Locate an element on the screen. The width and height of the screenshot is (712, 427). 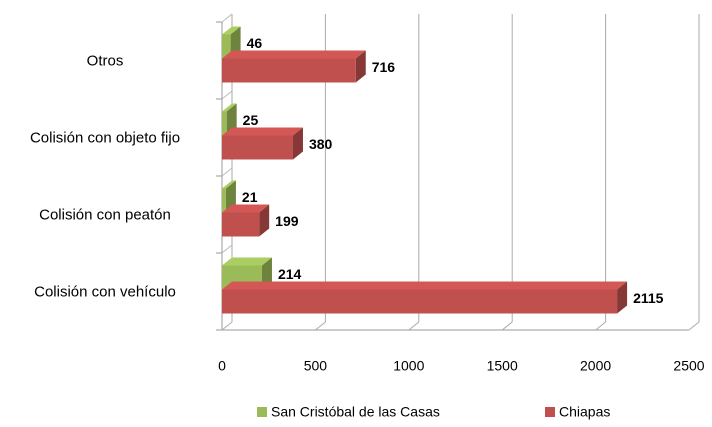
data-label: 199 is located at coordinates (287, 221).